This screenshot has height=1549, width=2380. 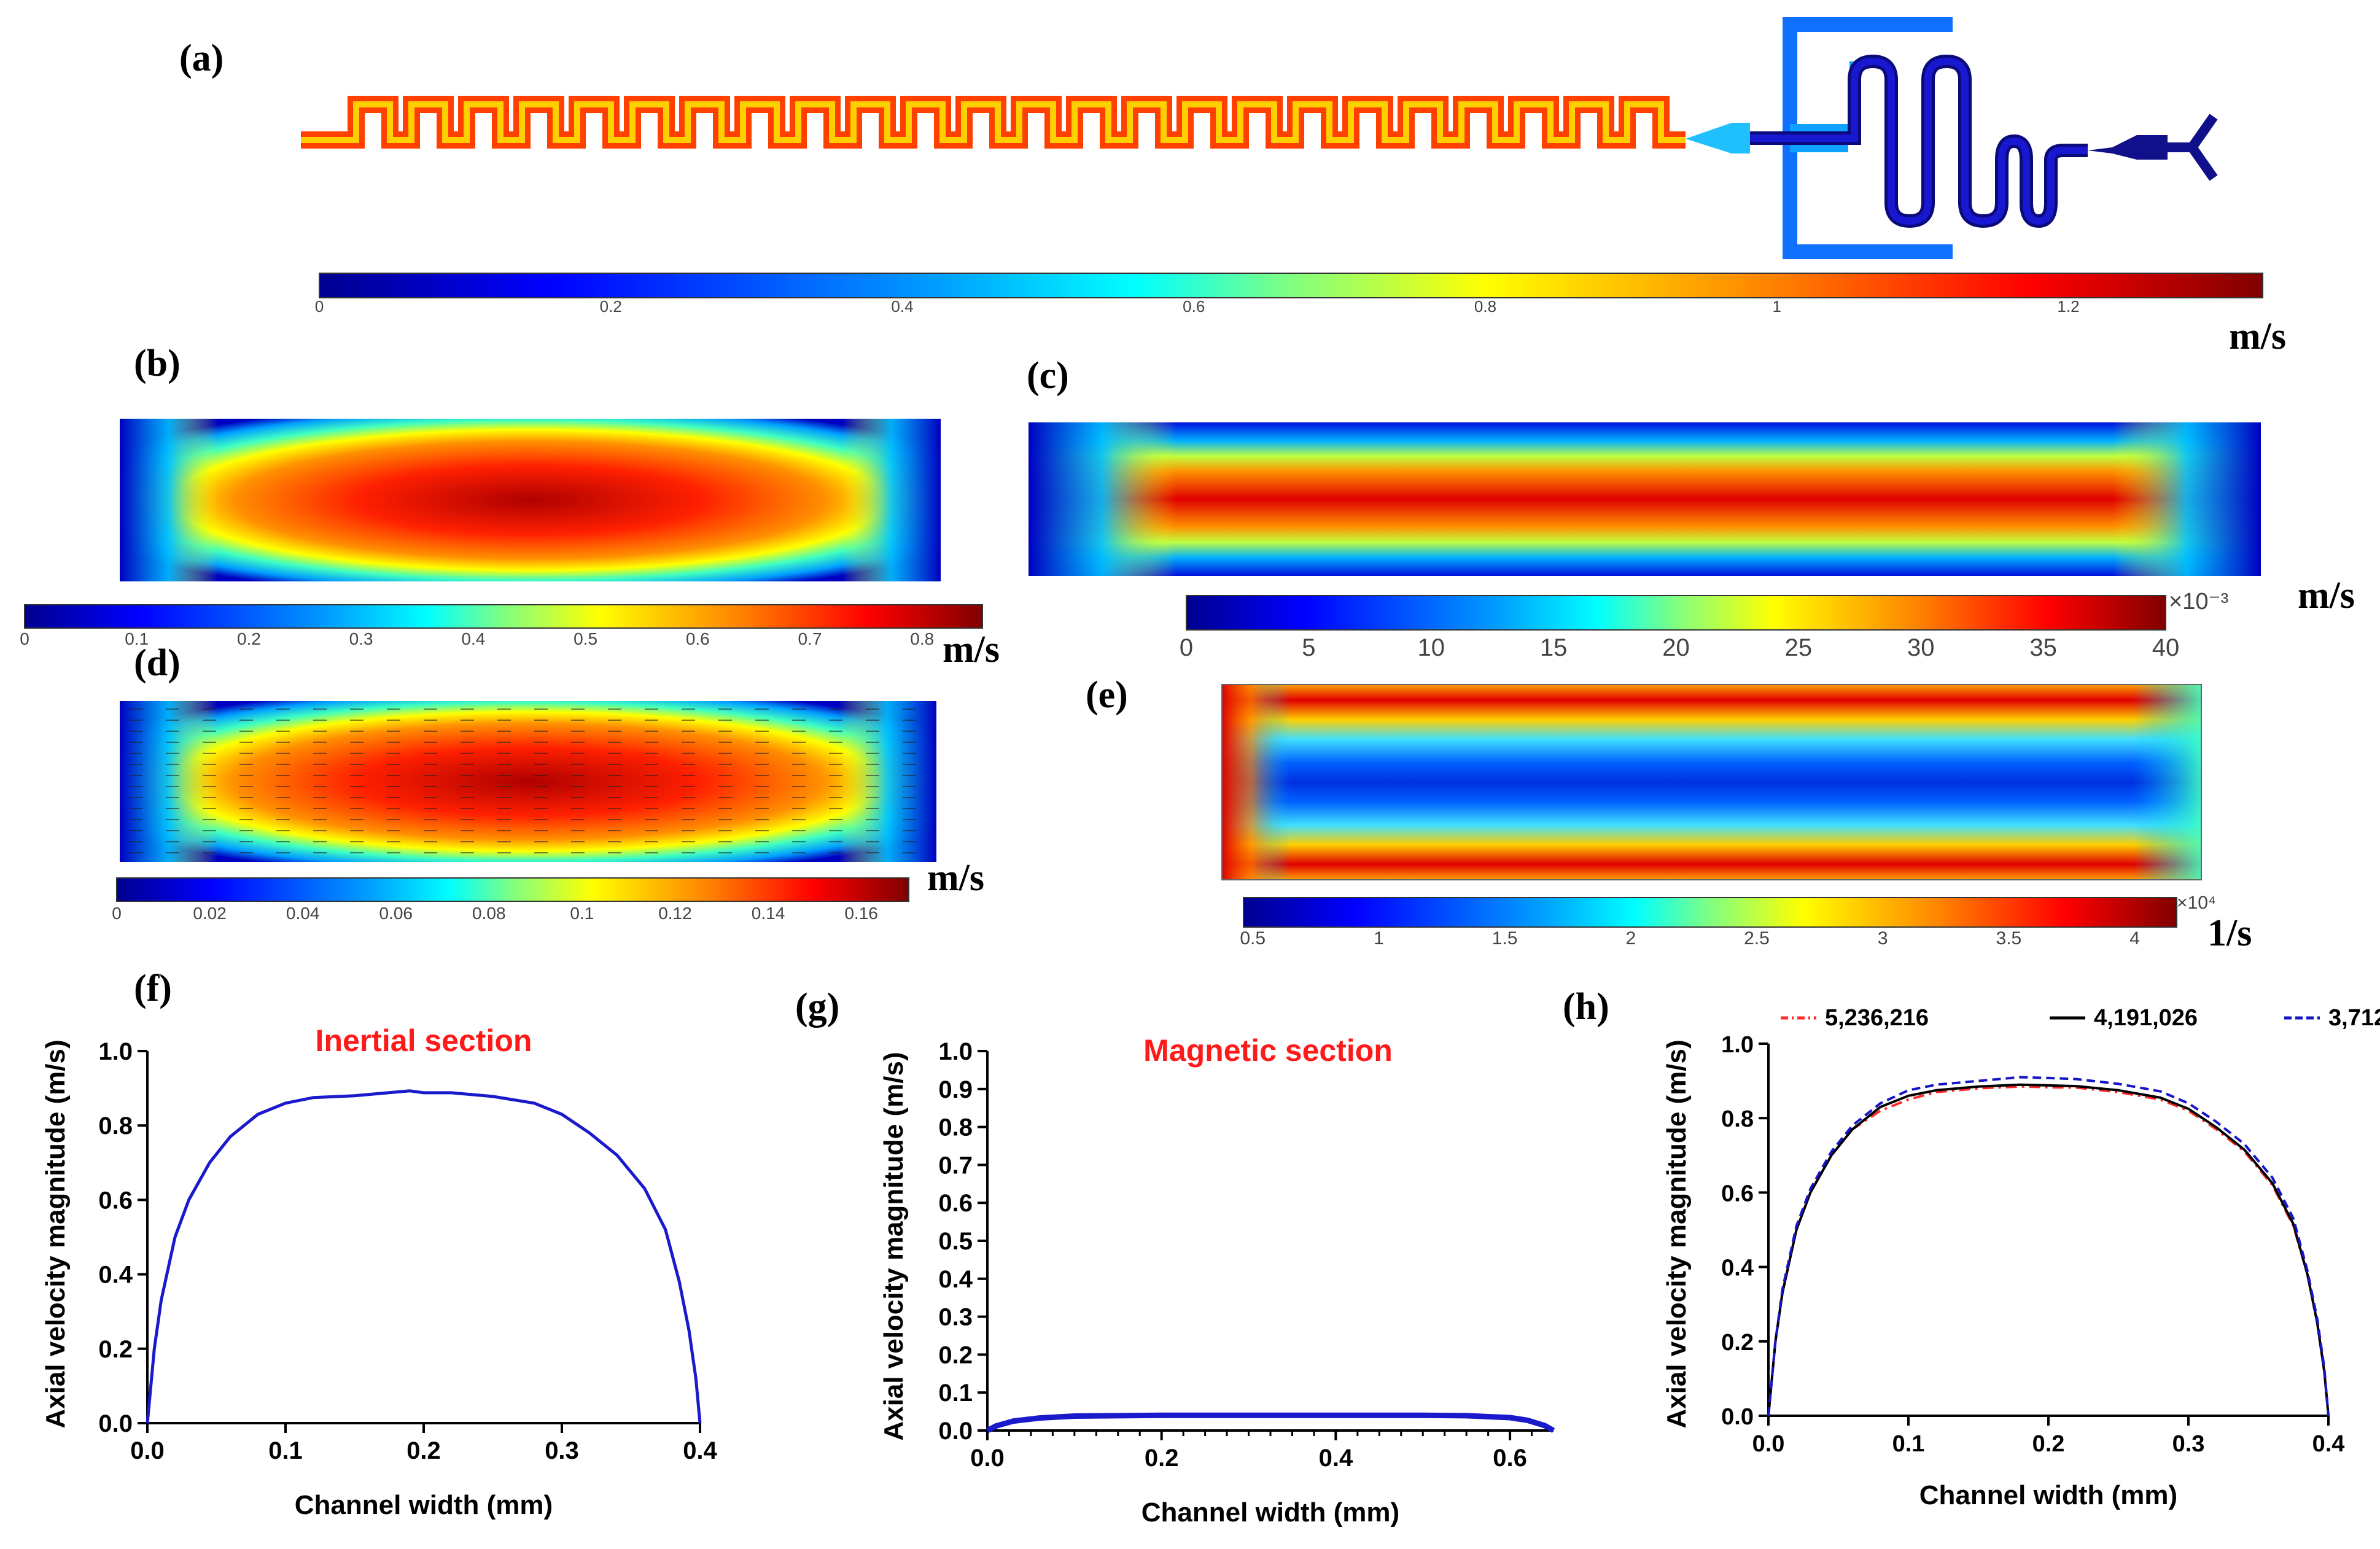 I want to click on colorbar-tick-label-d: 0.16, so click(x=861, y=913).